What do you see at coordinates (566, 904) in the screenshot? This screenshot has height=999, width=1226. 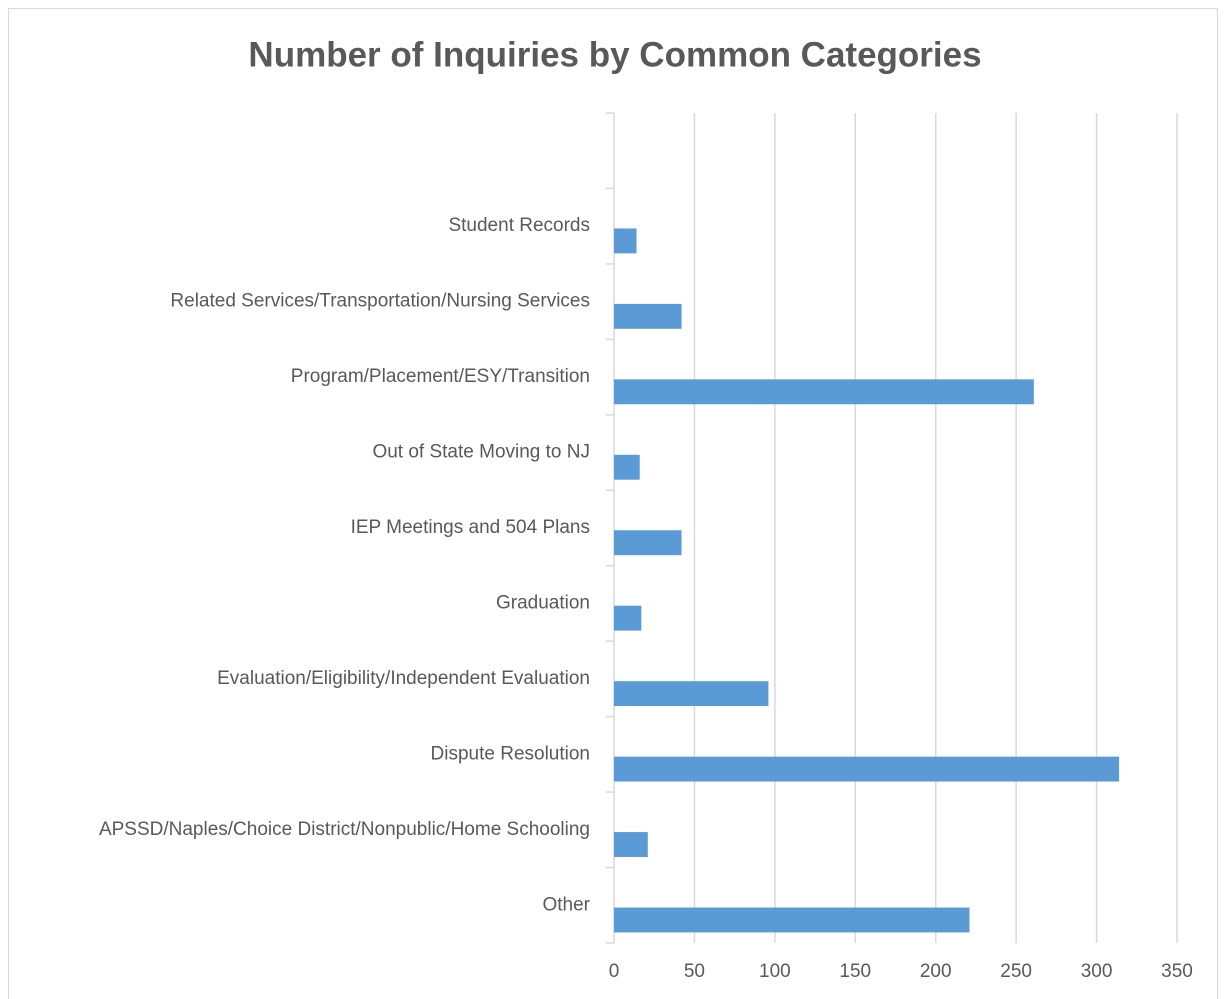 I see `y-tick-label: Other` at bounding box center [566, 904].